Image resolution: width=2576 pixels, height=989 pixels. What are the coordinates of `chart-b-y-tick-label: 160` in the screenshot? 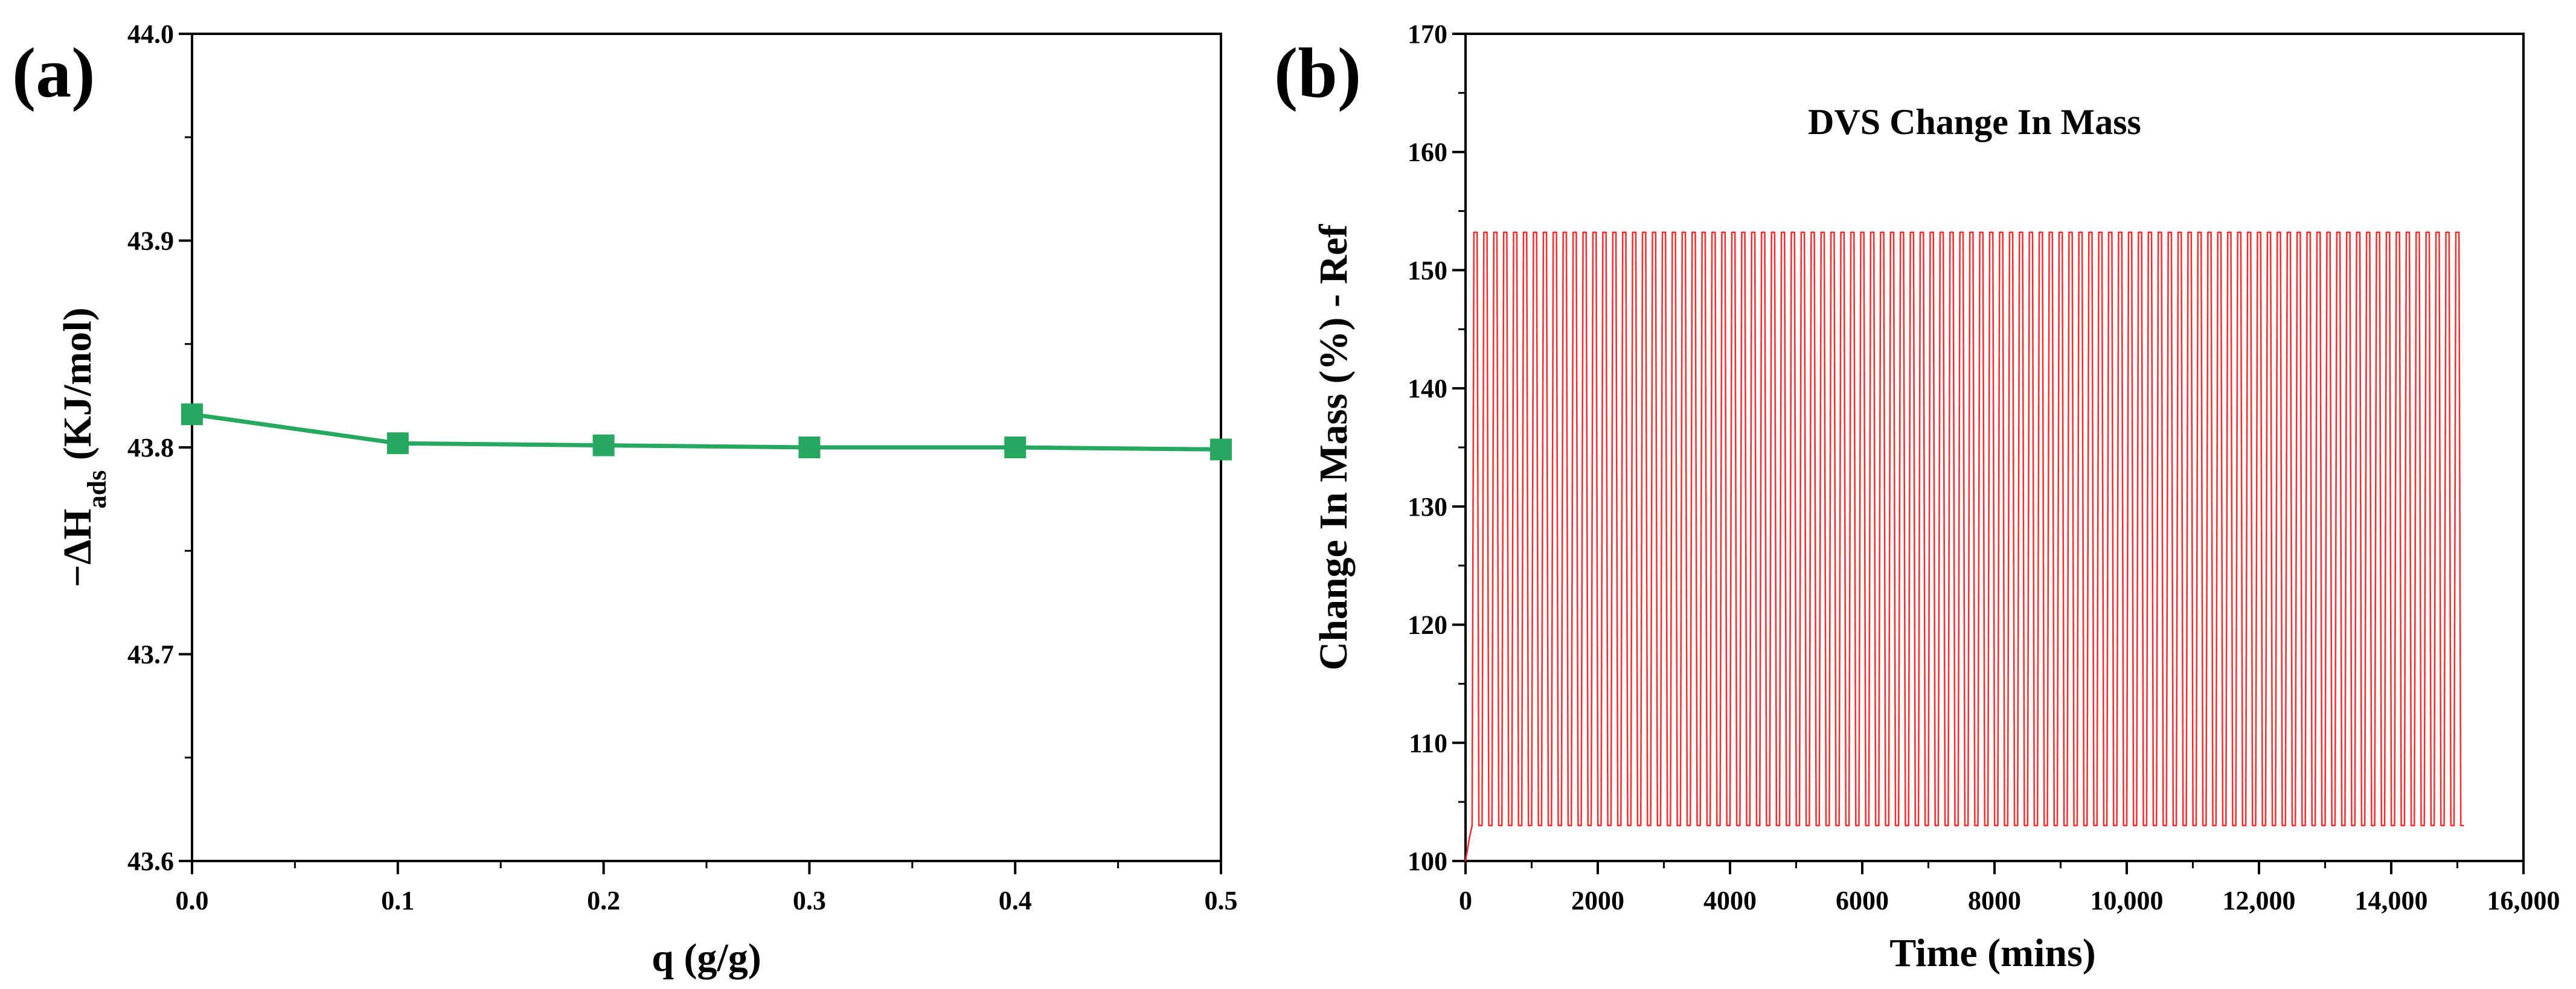 It's located at (1427, 152).